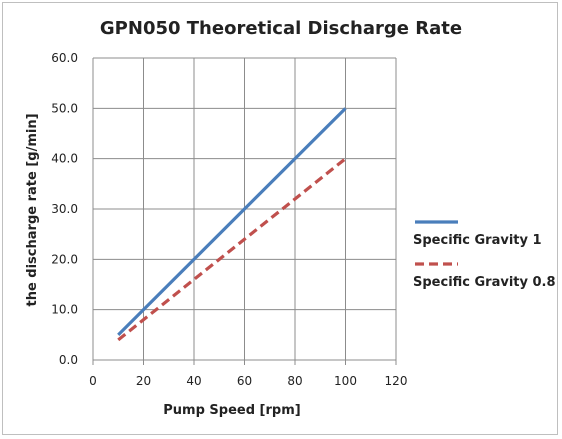  I want to click on x-tick-label: 100, so click(345, 381).